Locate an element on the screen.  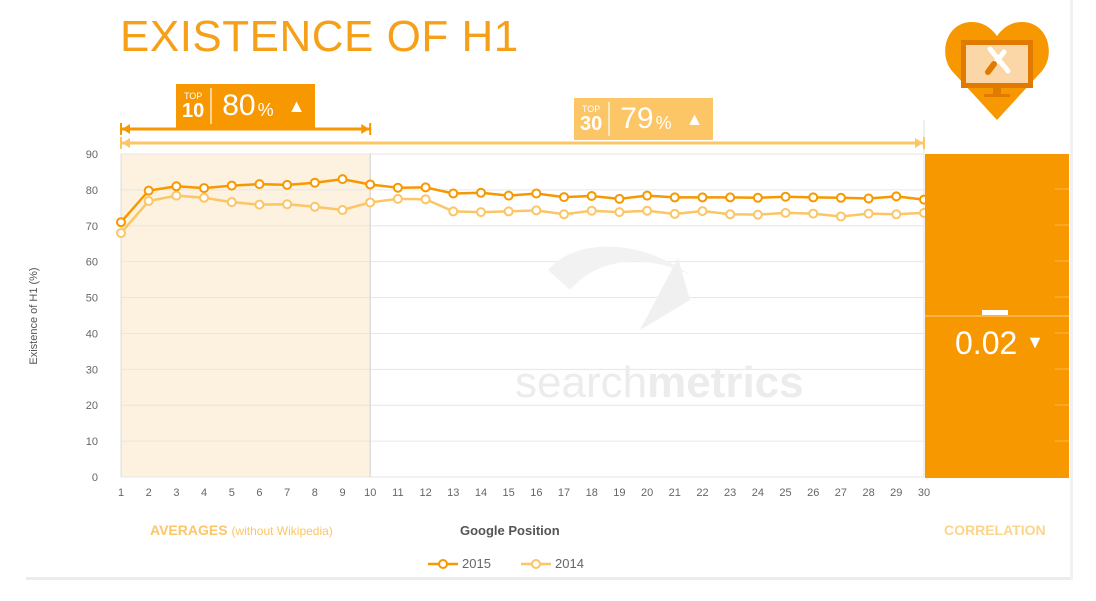
x-tick-label: 29 is located at coordinates (896, 493).